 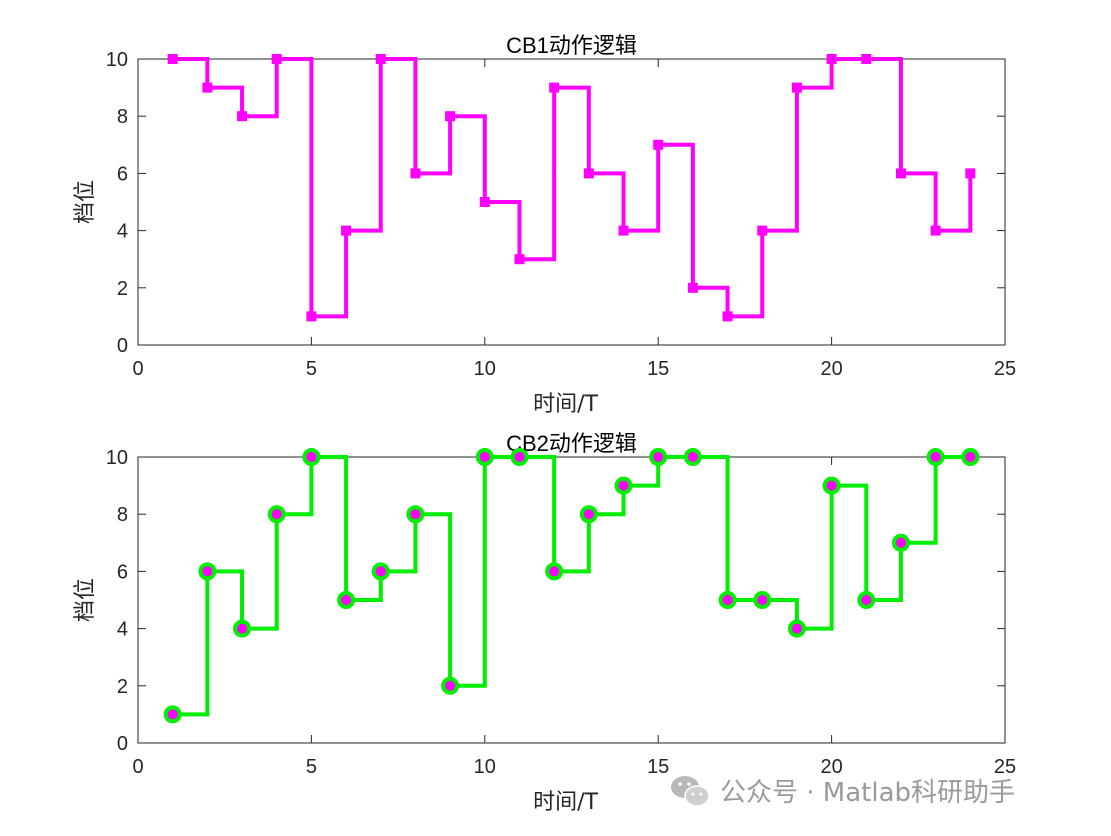 I want to click on watermark-text: 公众号 · Matlab科研助手, so click(x=868, y=793).